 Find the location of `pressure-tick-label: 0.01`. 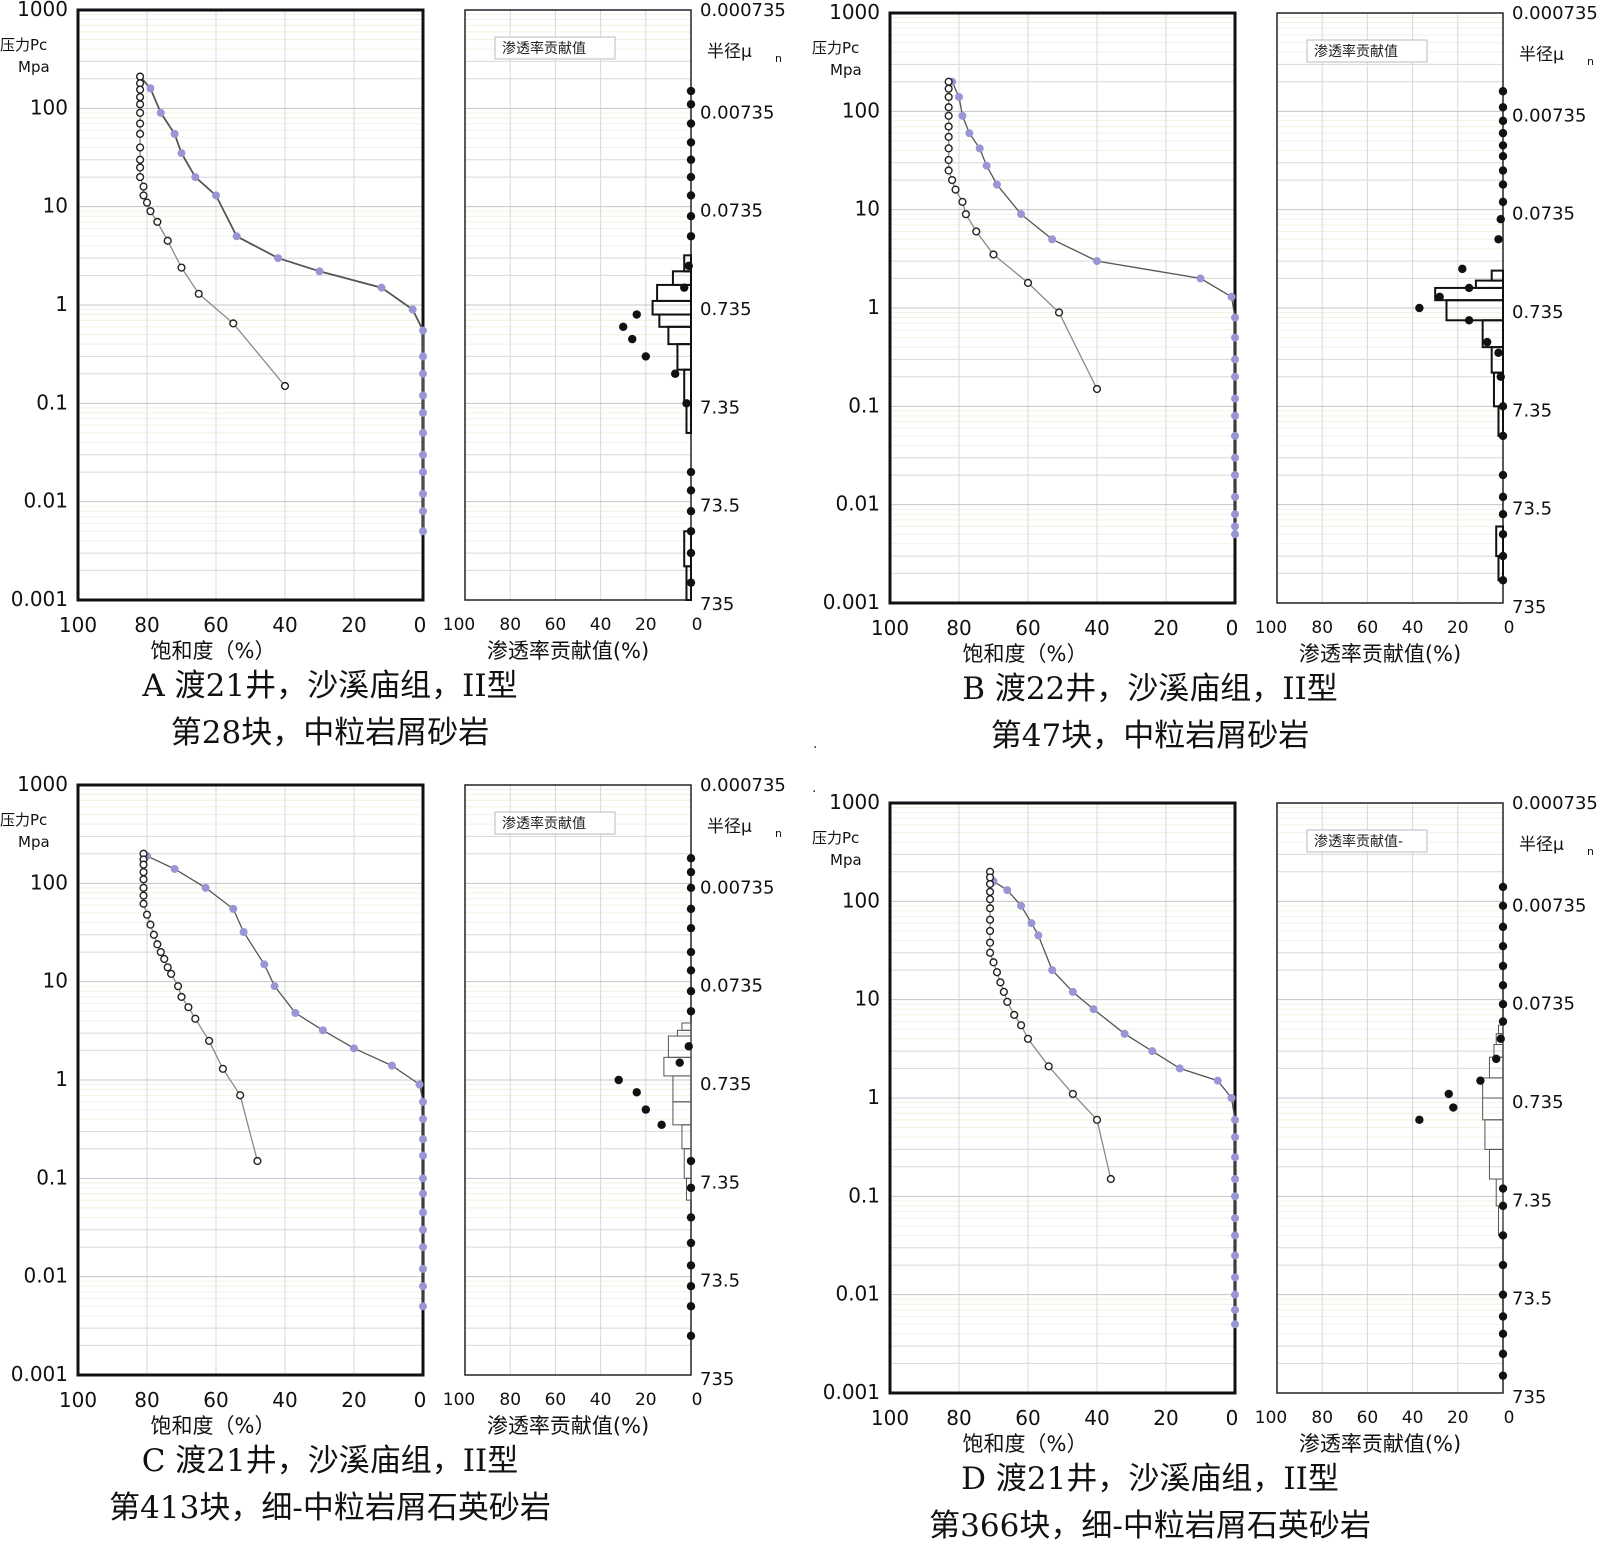

pressure-tick-label: 0.01 is located at coordinates (45, 1276).